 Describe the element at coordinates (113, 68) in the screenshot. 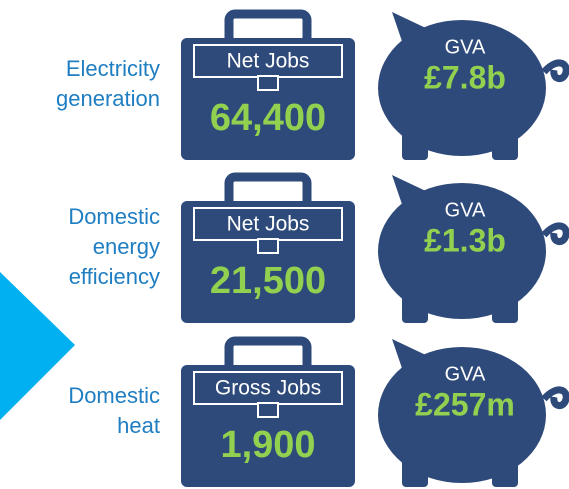

I see `row-label: Electricity` at that location.